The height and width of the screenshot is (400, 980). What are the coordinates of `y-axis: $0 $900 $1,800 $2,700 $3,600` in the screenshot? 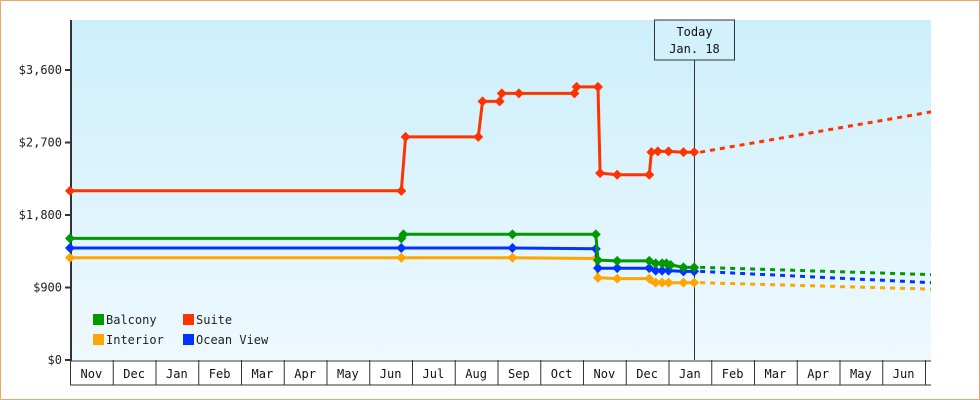 It's located at (45, 193).